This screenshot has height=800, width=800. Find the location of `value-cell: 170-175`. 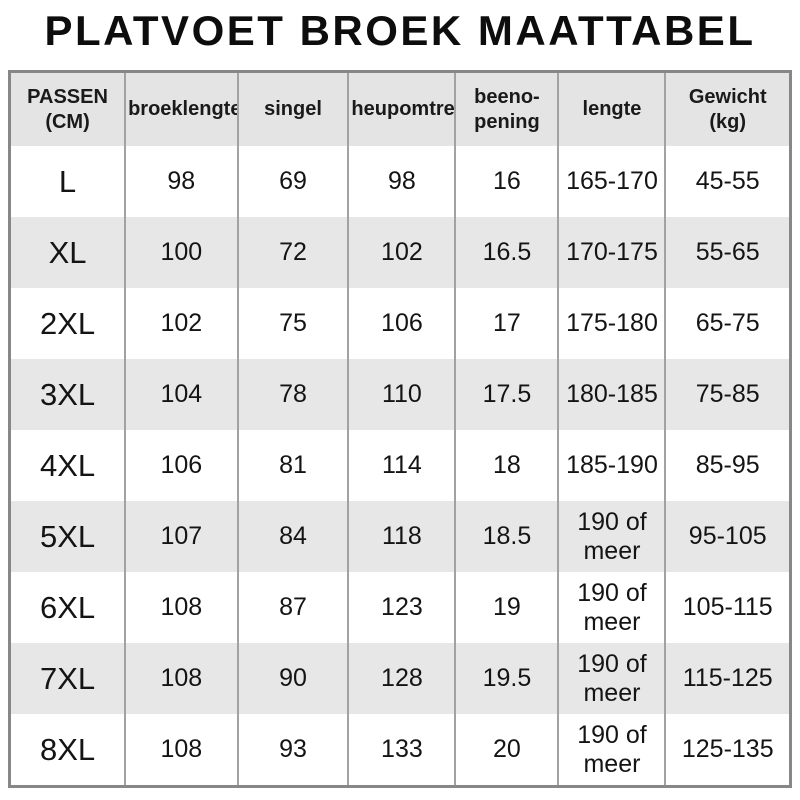

value-cell: 170-175 is located at coordinates (611, 253).